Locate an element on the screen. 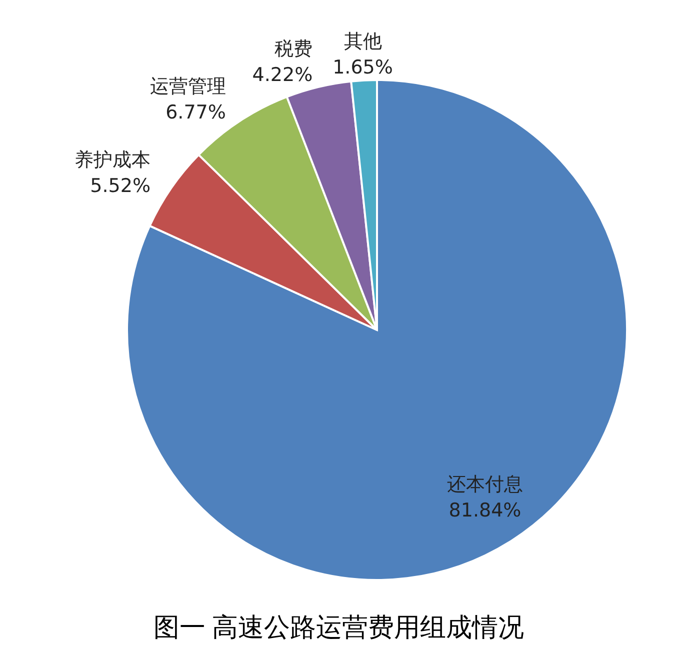 The height and width of the screenshot is (651, 677). data-label: 6.77% is located at coordinates (196, 112).